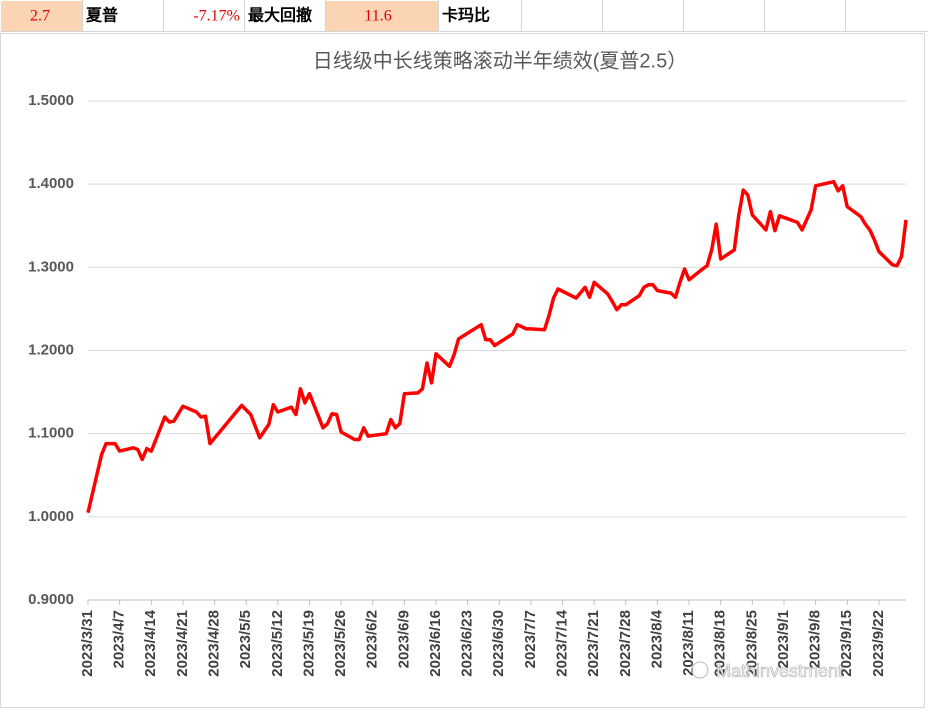  I want to click on x-tick-label: 2023/6/30, so click(498, 643).